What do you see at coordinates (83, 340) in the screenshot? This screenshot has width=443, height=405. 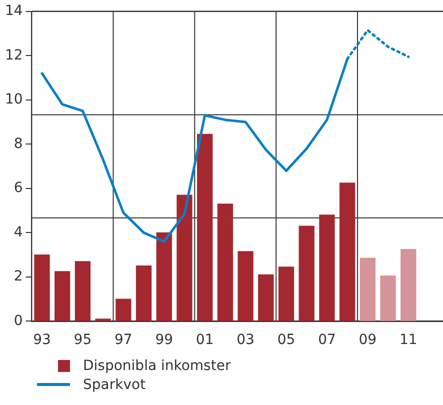 I see `x-tick-label: 95` at bounding box center [83, 340].